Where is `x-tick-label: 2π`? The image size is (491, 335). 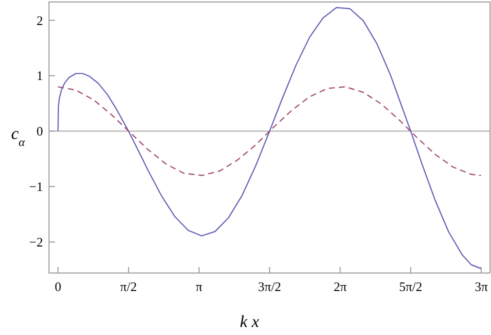 x-tick-label: 2π is located at coordinates (341, 286).